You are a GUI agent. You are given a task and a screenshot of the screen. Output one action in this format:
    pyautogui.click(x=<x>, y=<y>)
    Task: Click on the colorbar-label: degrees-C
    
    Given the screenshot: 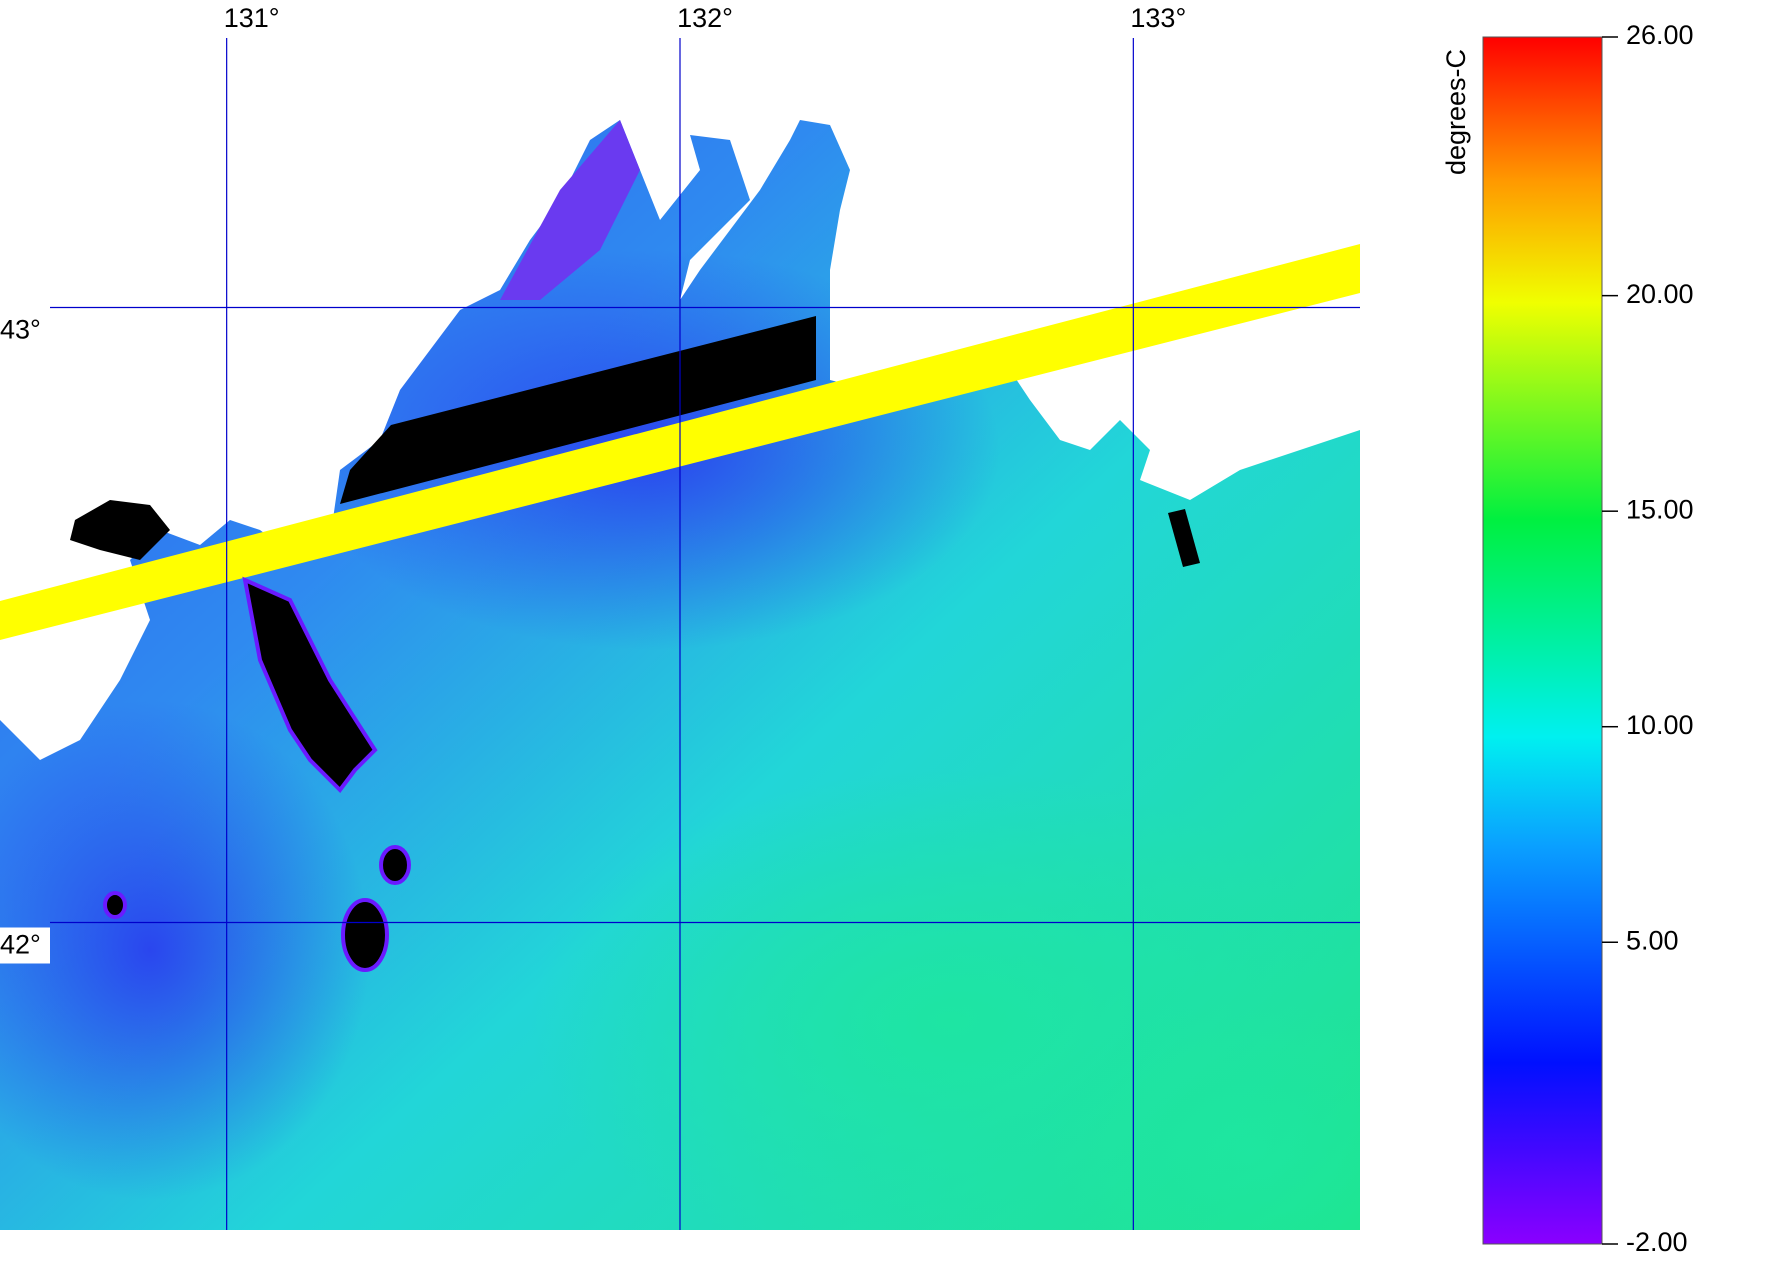 What is the action you would take?
    pyautogui.click(x=1456, y=112)
    